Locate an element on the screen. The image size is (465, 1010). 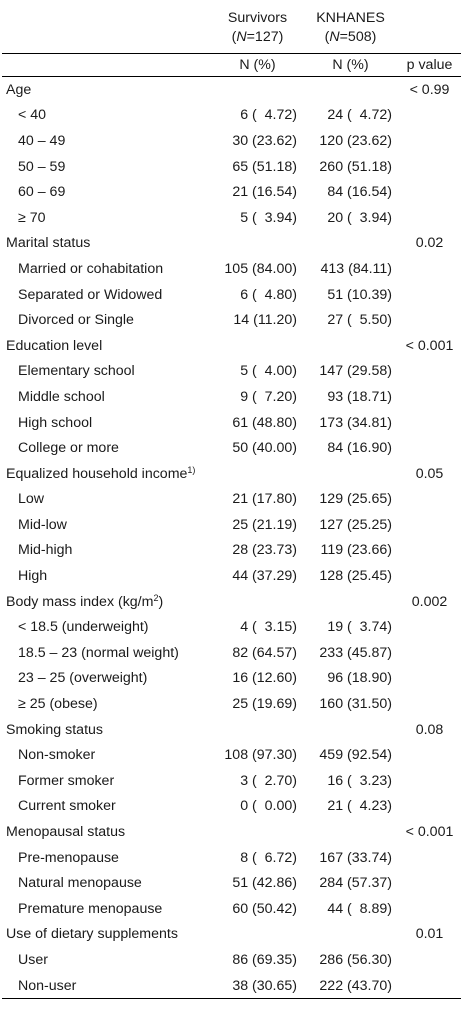
survivors-value: 65 (51.18) is located at coordinates (264, 166).